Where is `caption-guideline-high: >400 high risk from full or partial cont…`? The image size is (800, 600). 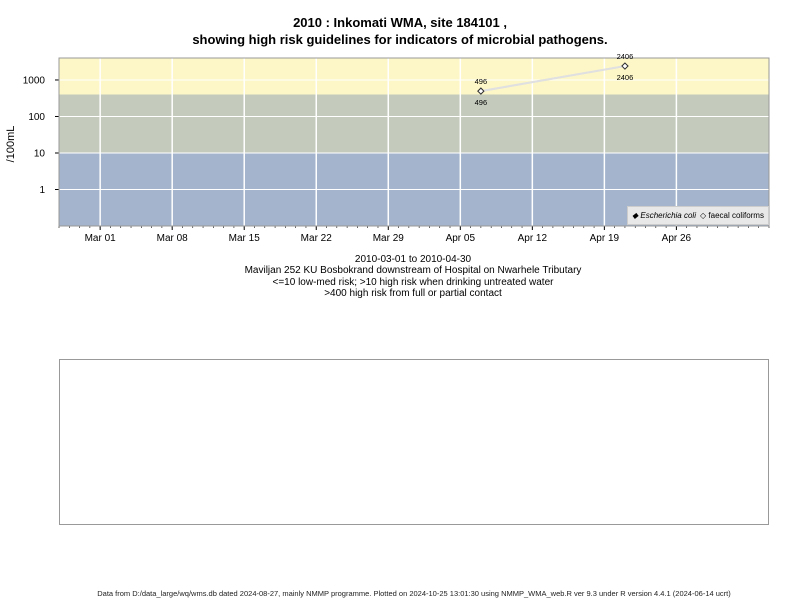
caption-guideline-high: >400 high risk from full or partial cont… is located at coordinates (413, 293).